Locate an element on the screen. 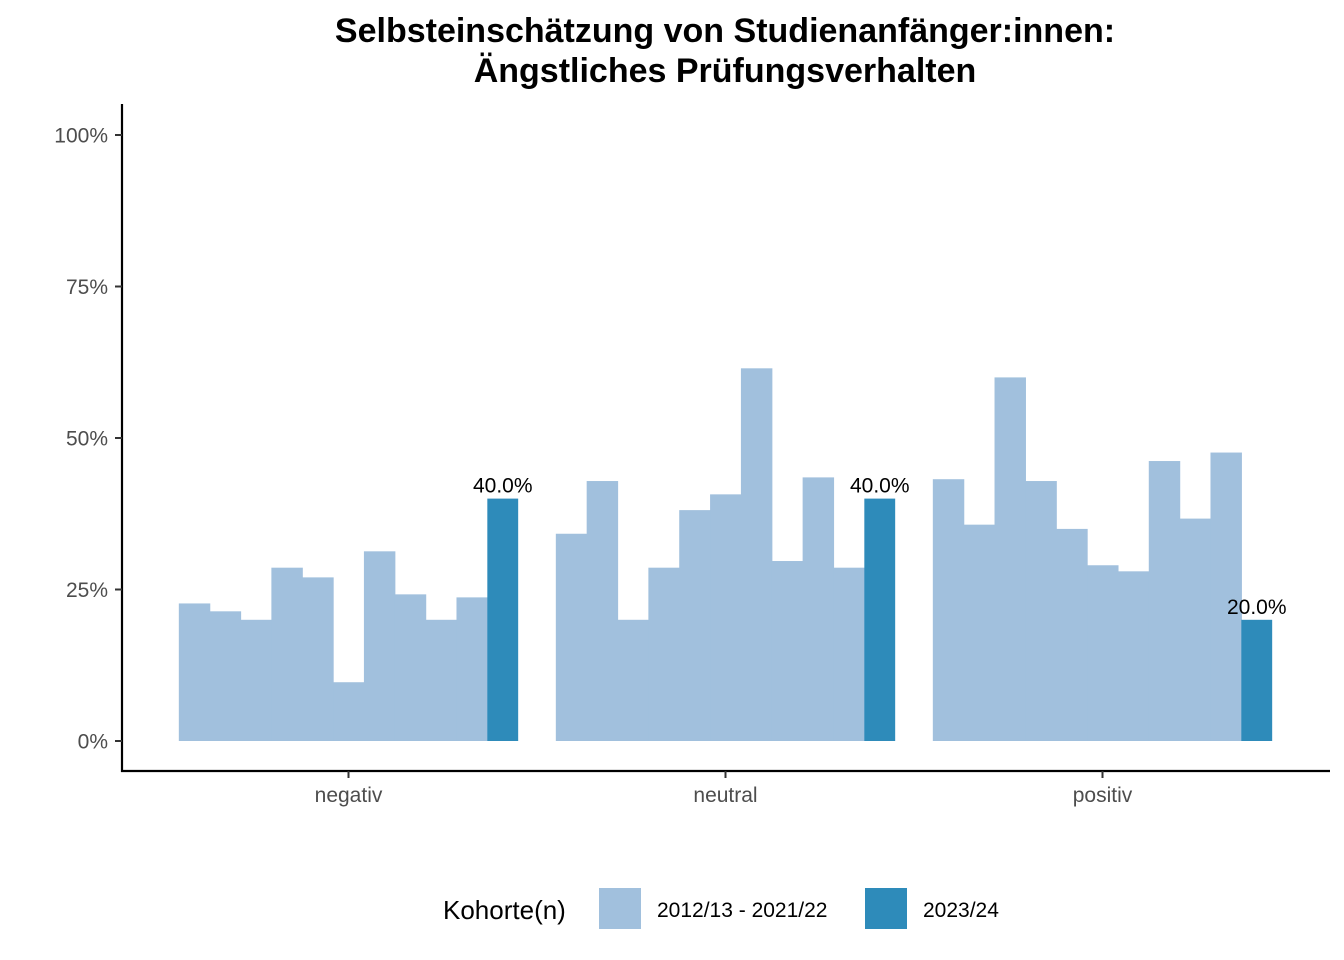 The image size is (1344, 960). y-axis-ticks: 0% 25% 50% 75% 100% is located at coordinates (88, 439).